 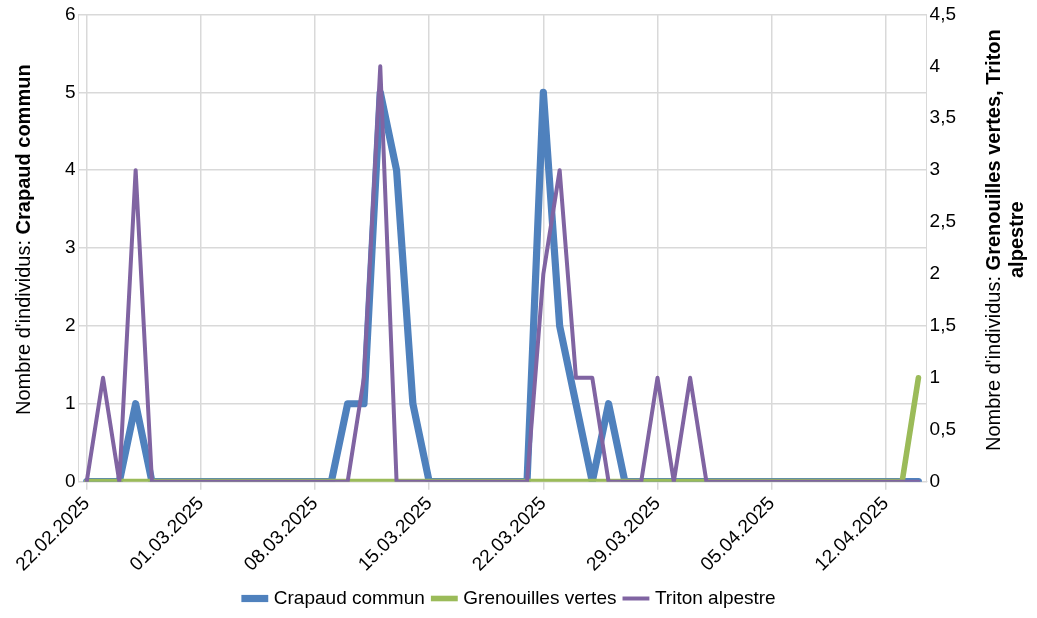 What do you see at coordinates (70, 480) in the screenshot?
I see `y-tick-label: 0` at bounding box center [70, 480].